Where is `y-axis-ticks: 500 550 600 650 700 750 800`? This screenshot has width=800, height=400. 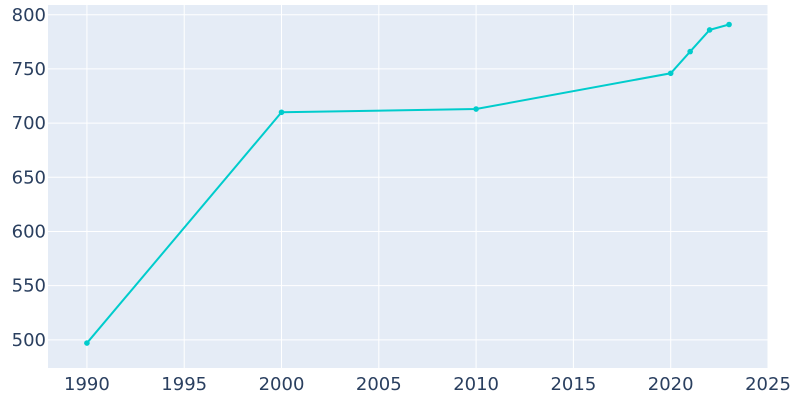 y-axis-ticks: 500 550 600 650 700 750 800 is located at coordinates (29, 178).